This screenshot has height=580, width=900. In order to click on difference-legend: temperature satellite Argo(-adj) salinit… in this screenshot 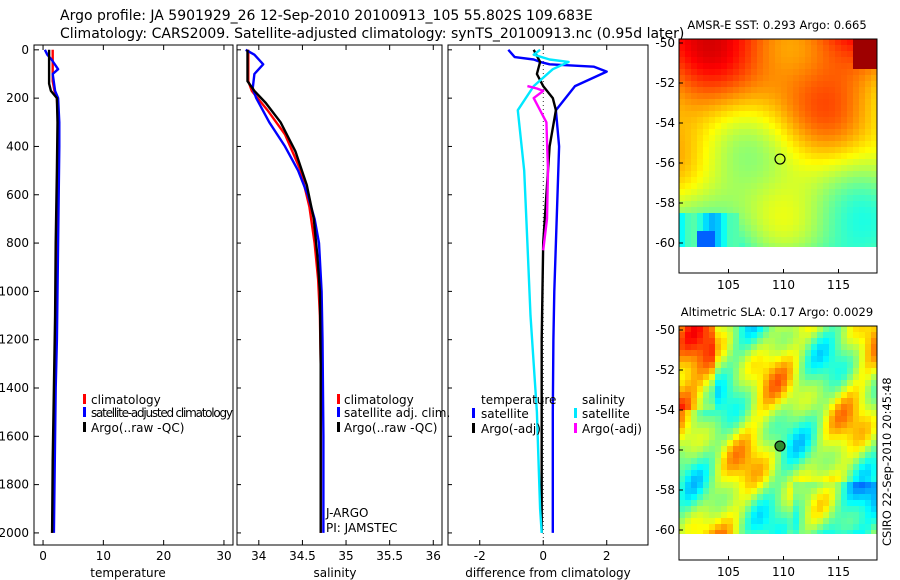, I will do `click(557, 414)`.